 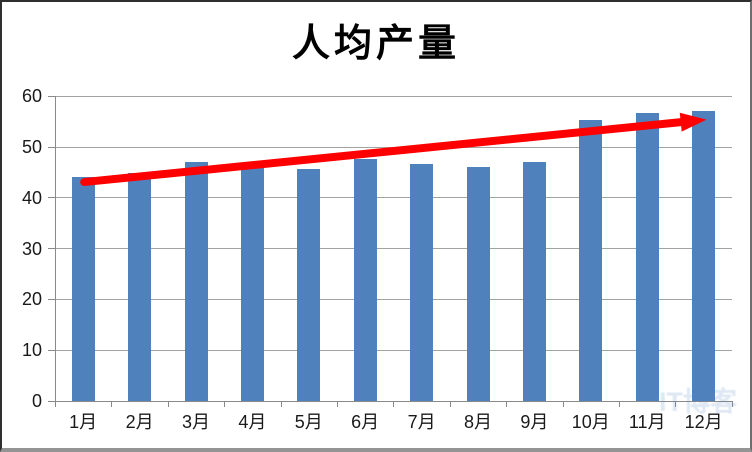 What do you see at coordinates (421, 422) in the screenshot?
I see `x-axis-label-7月: 7月` at bounding box center [421, 422].